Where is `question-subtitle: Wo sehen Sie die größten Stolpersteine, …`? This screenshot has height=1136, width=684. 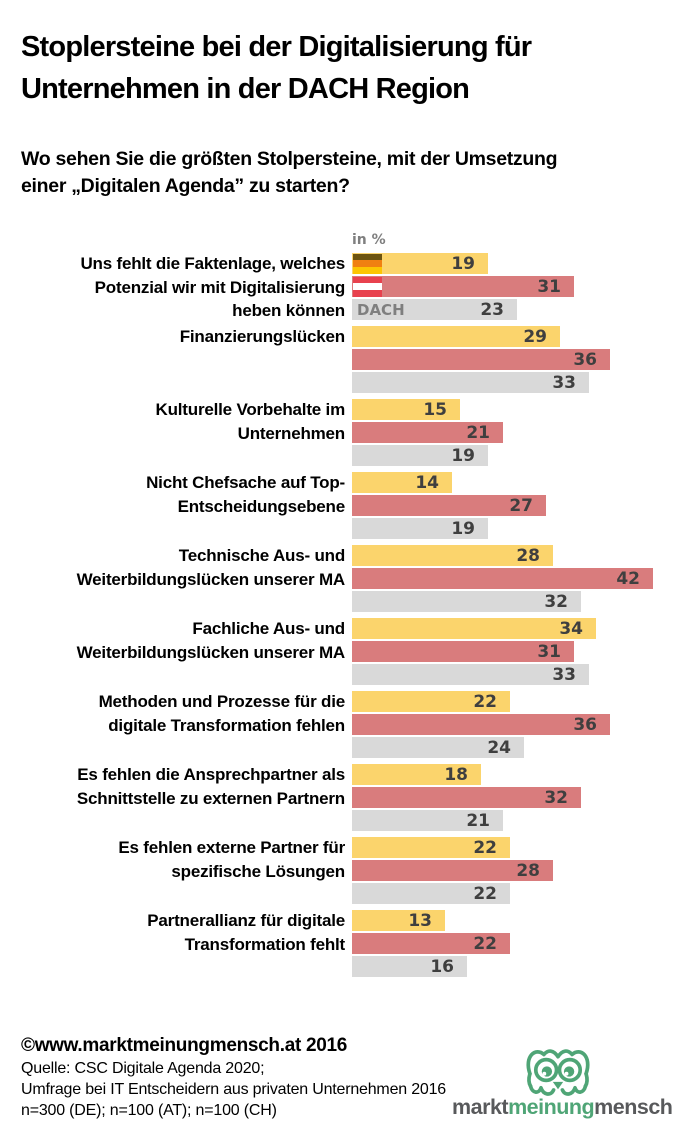 question-subtitle: Wo sehen Sie die größten Stolpersteine, … is located at coordinates (289, 172).